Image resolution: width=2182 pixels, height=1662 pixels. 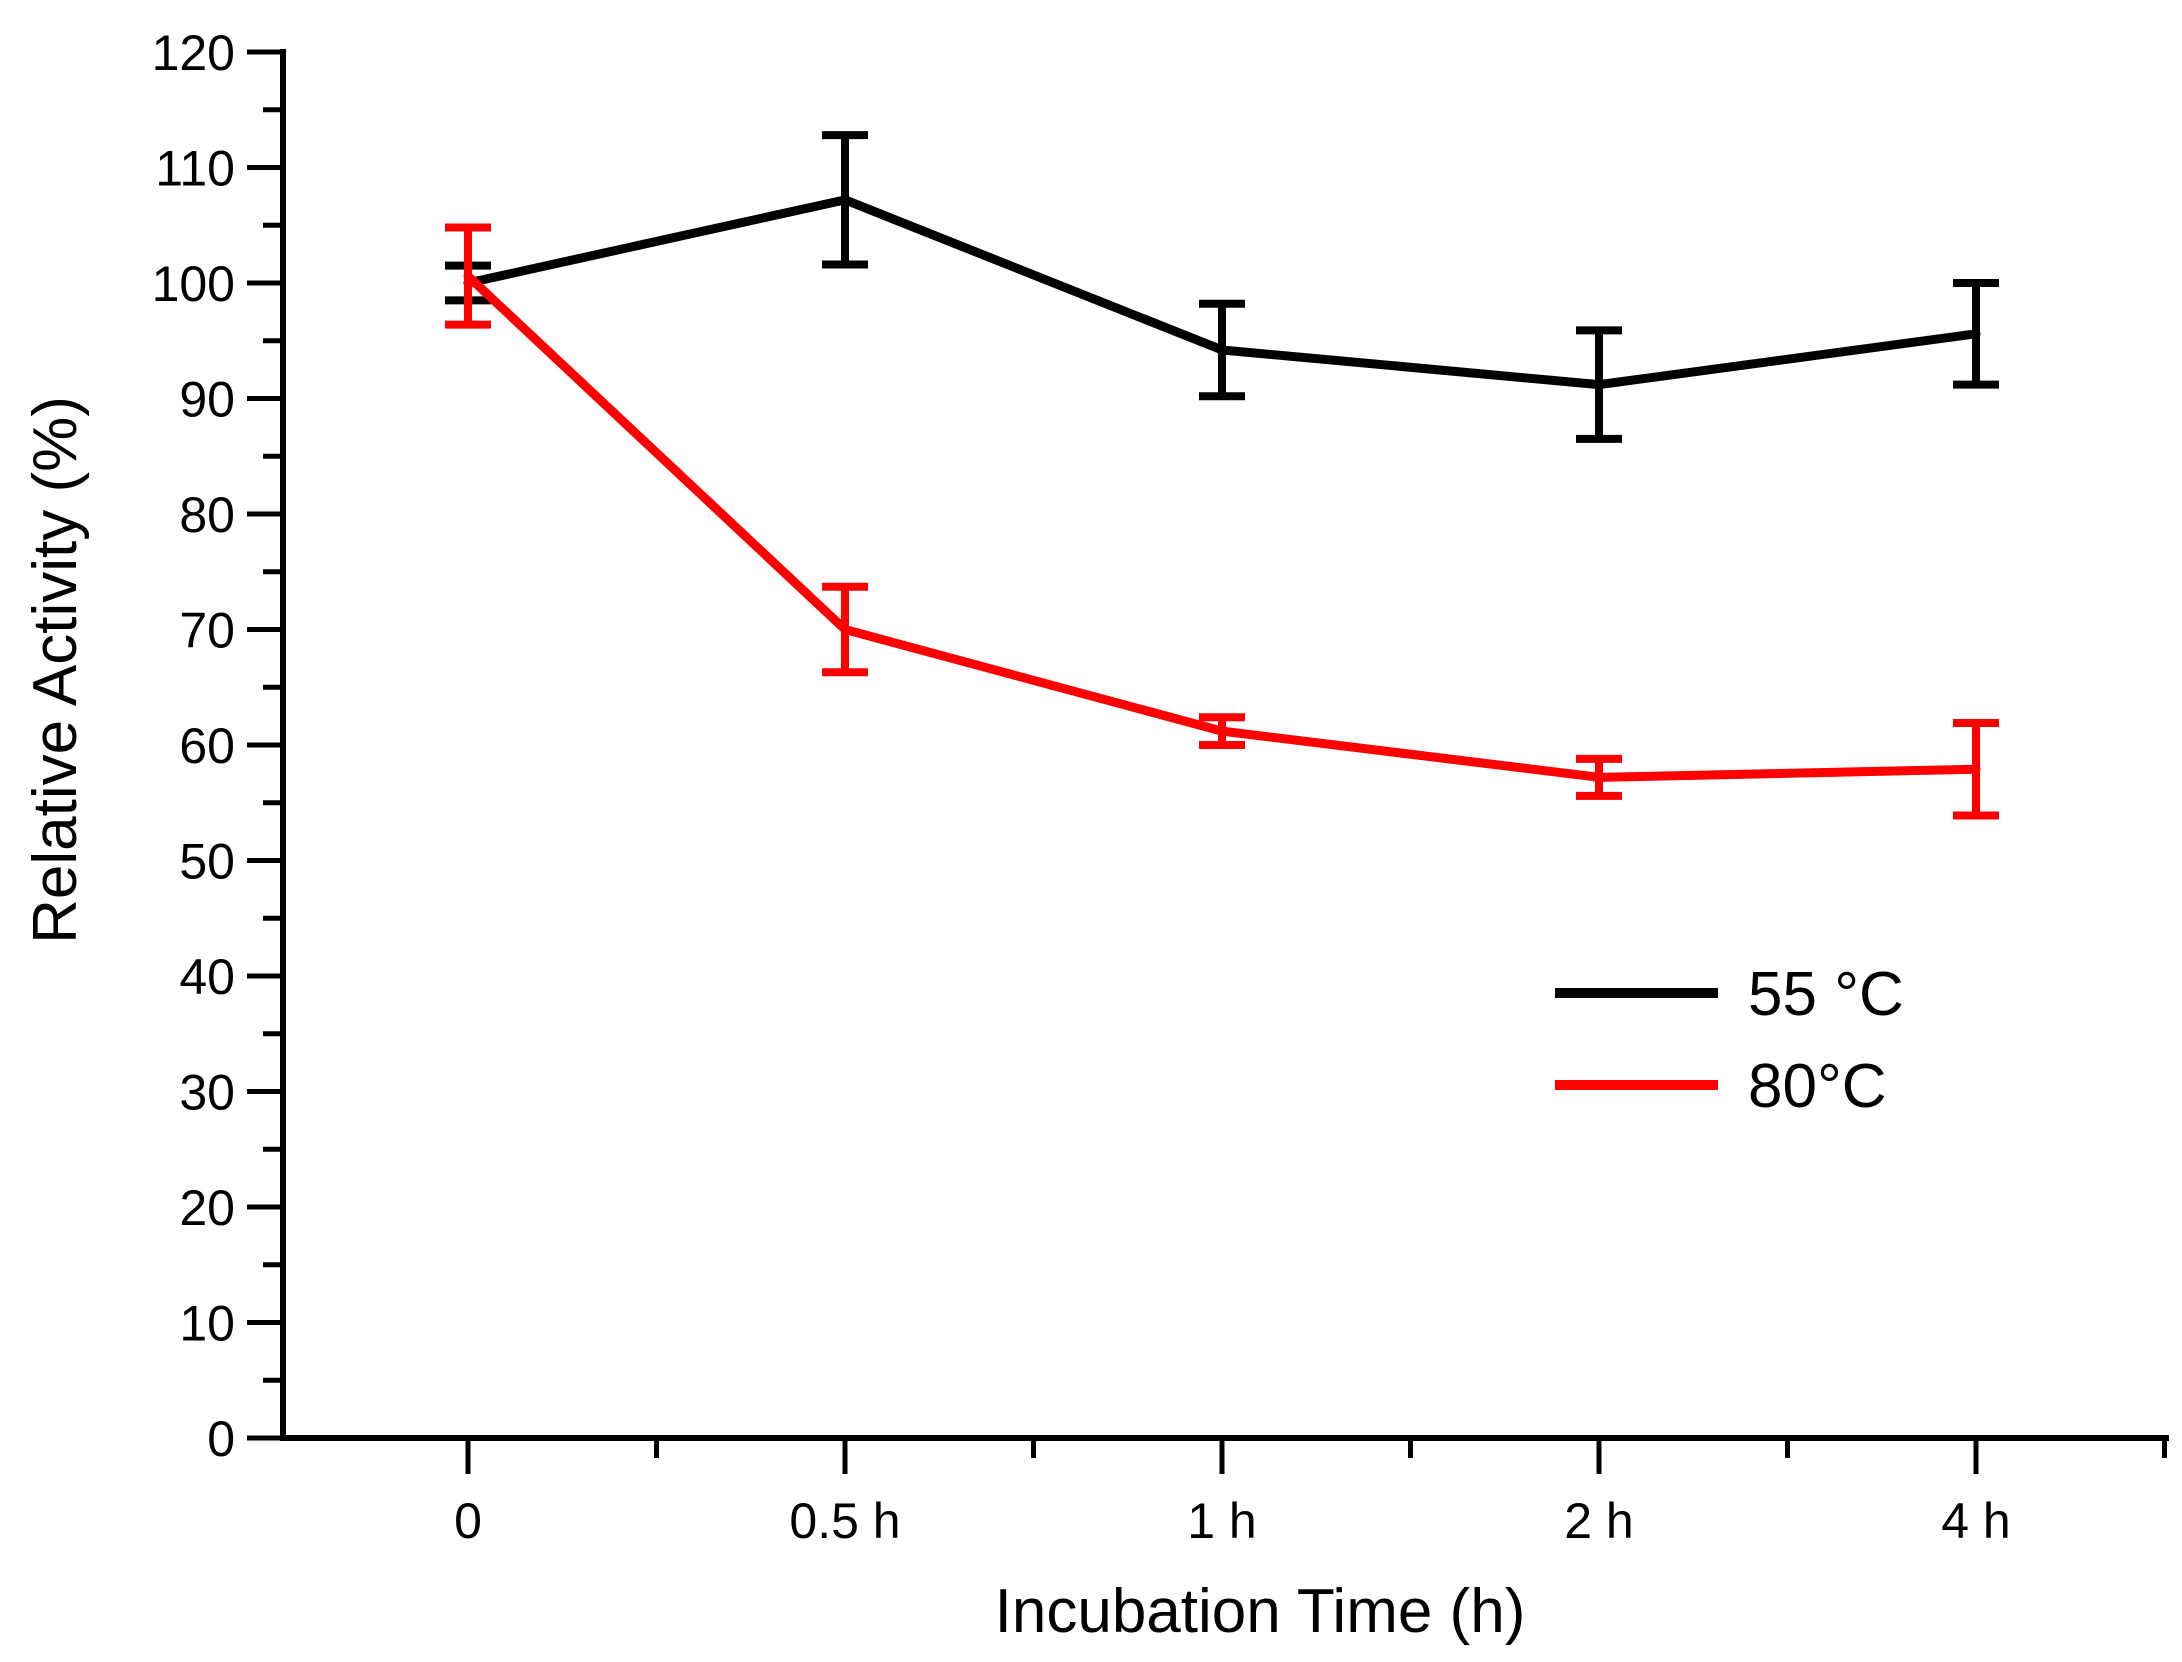 I want to click on y-tick-label: 10, so click(x=207, y=1324).